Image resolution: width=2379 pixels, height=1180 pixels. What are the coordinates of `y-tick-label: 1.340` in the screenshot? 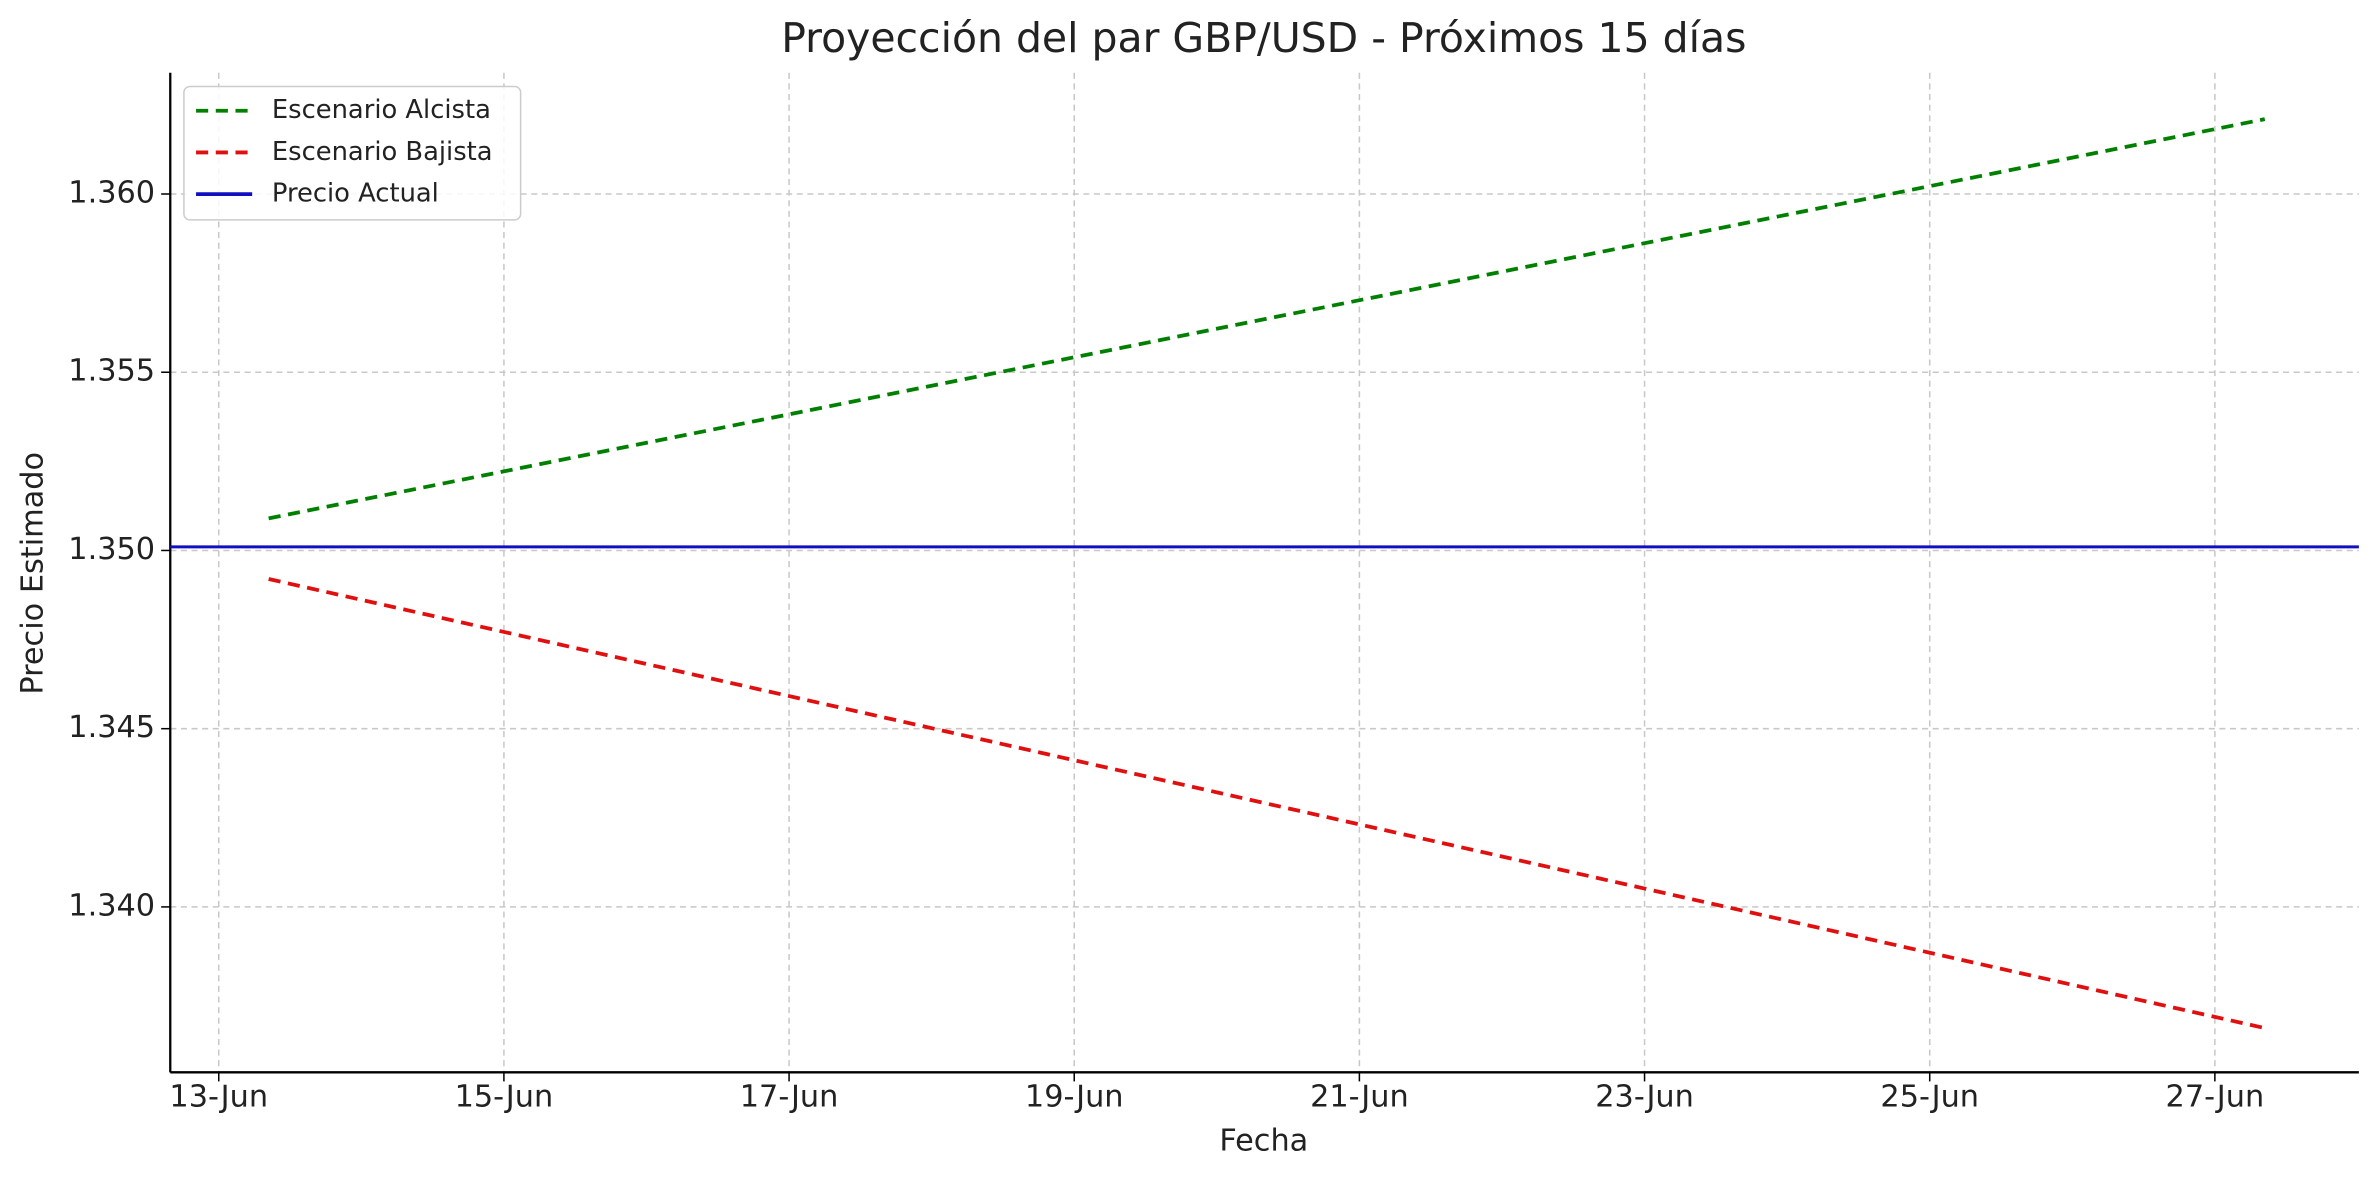 It's located at (111, 905).